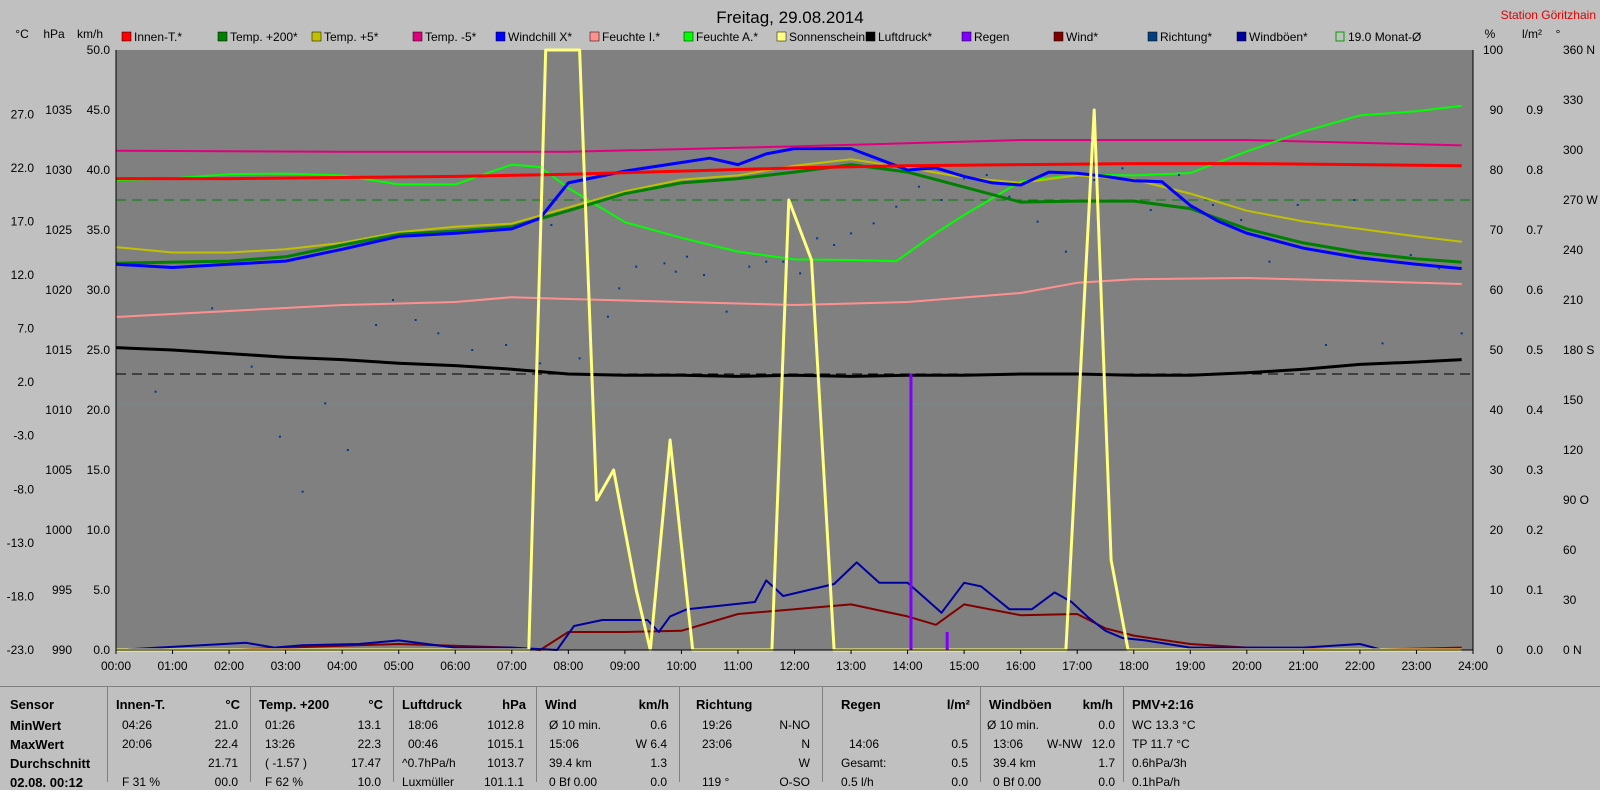 This screenshot has width=1600, height=790. I want to click on pressure-tick-label: 1025, so click(58, 230).